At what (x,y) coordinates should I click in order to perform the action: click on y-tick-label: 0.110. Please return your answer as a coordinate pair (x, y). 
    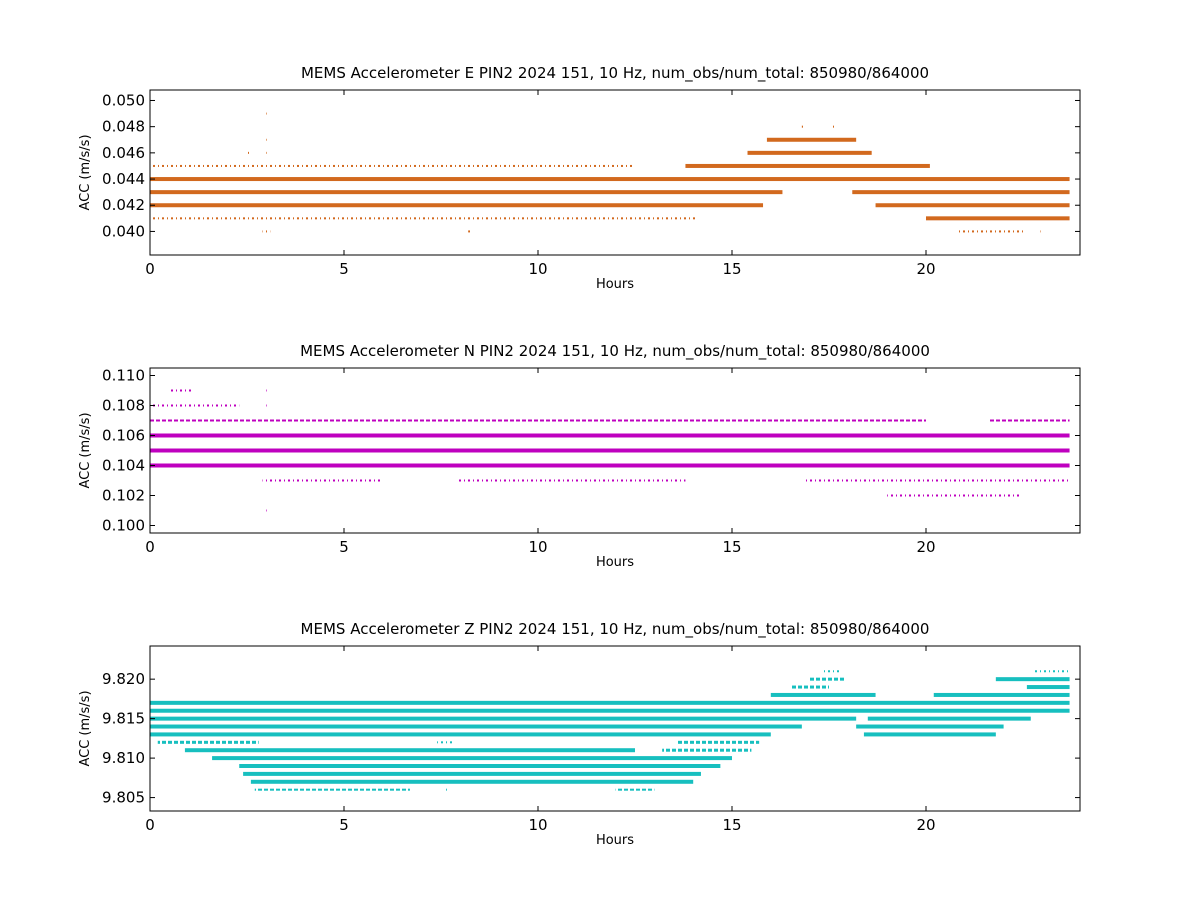
    Looking at the image, I should click on (123, 376).